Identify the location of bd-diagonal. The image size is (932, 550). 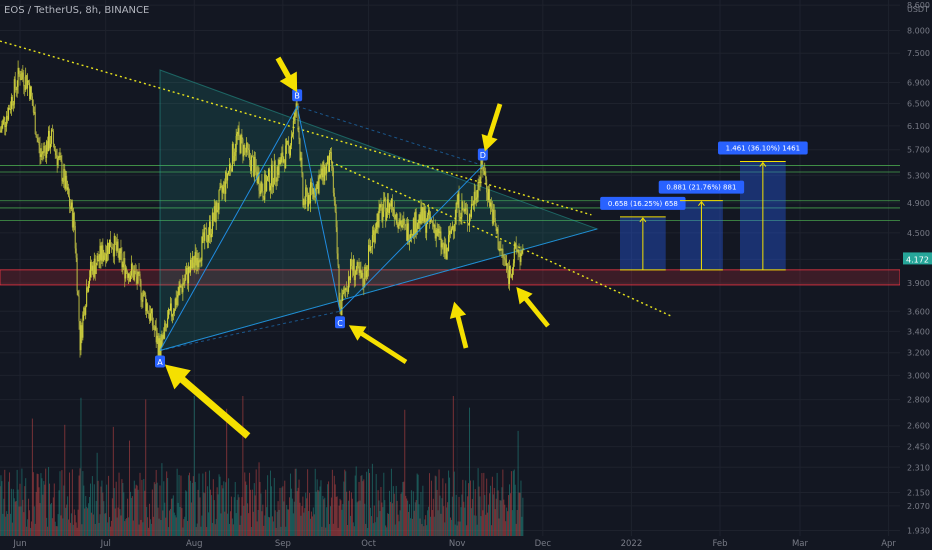
(390, 135).